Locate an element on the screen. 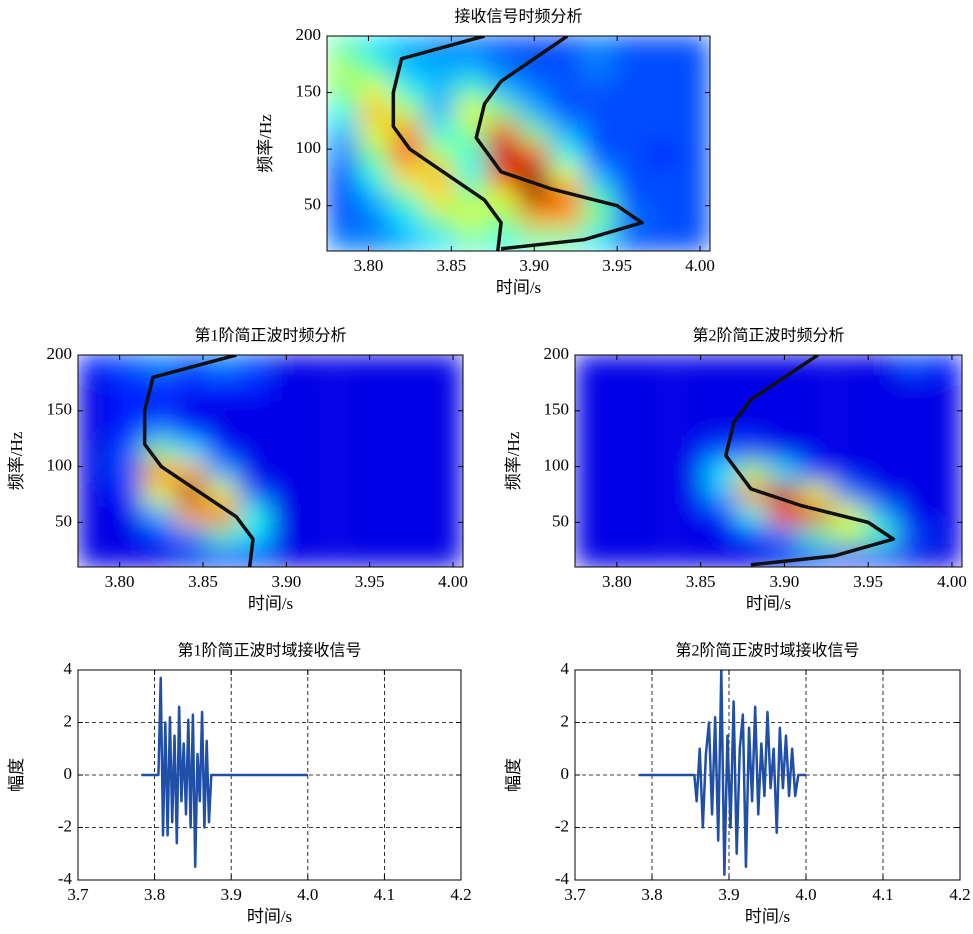 This screenshot has height=934, width=973. y-tick-label: 4 is located at coordinates (565, 668).